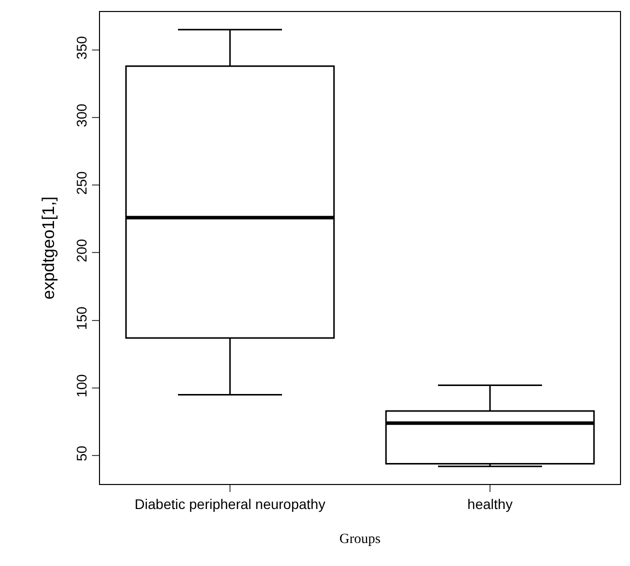 Image resolution: width=630 pixels, height=566 pixels. What do you see at coordinates (81, 386) in the screenshot?
I see `y-tick-label: 100` at bounding box center [81, 386].